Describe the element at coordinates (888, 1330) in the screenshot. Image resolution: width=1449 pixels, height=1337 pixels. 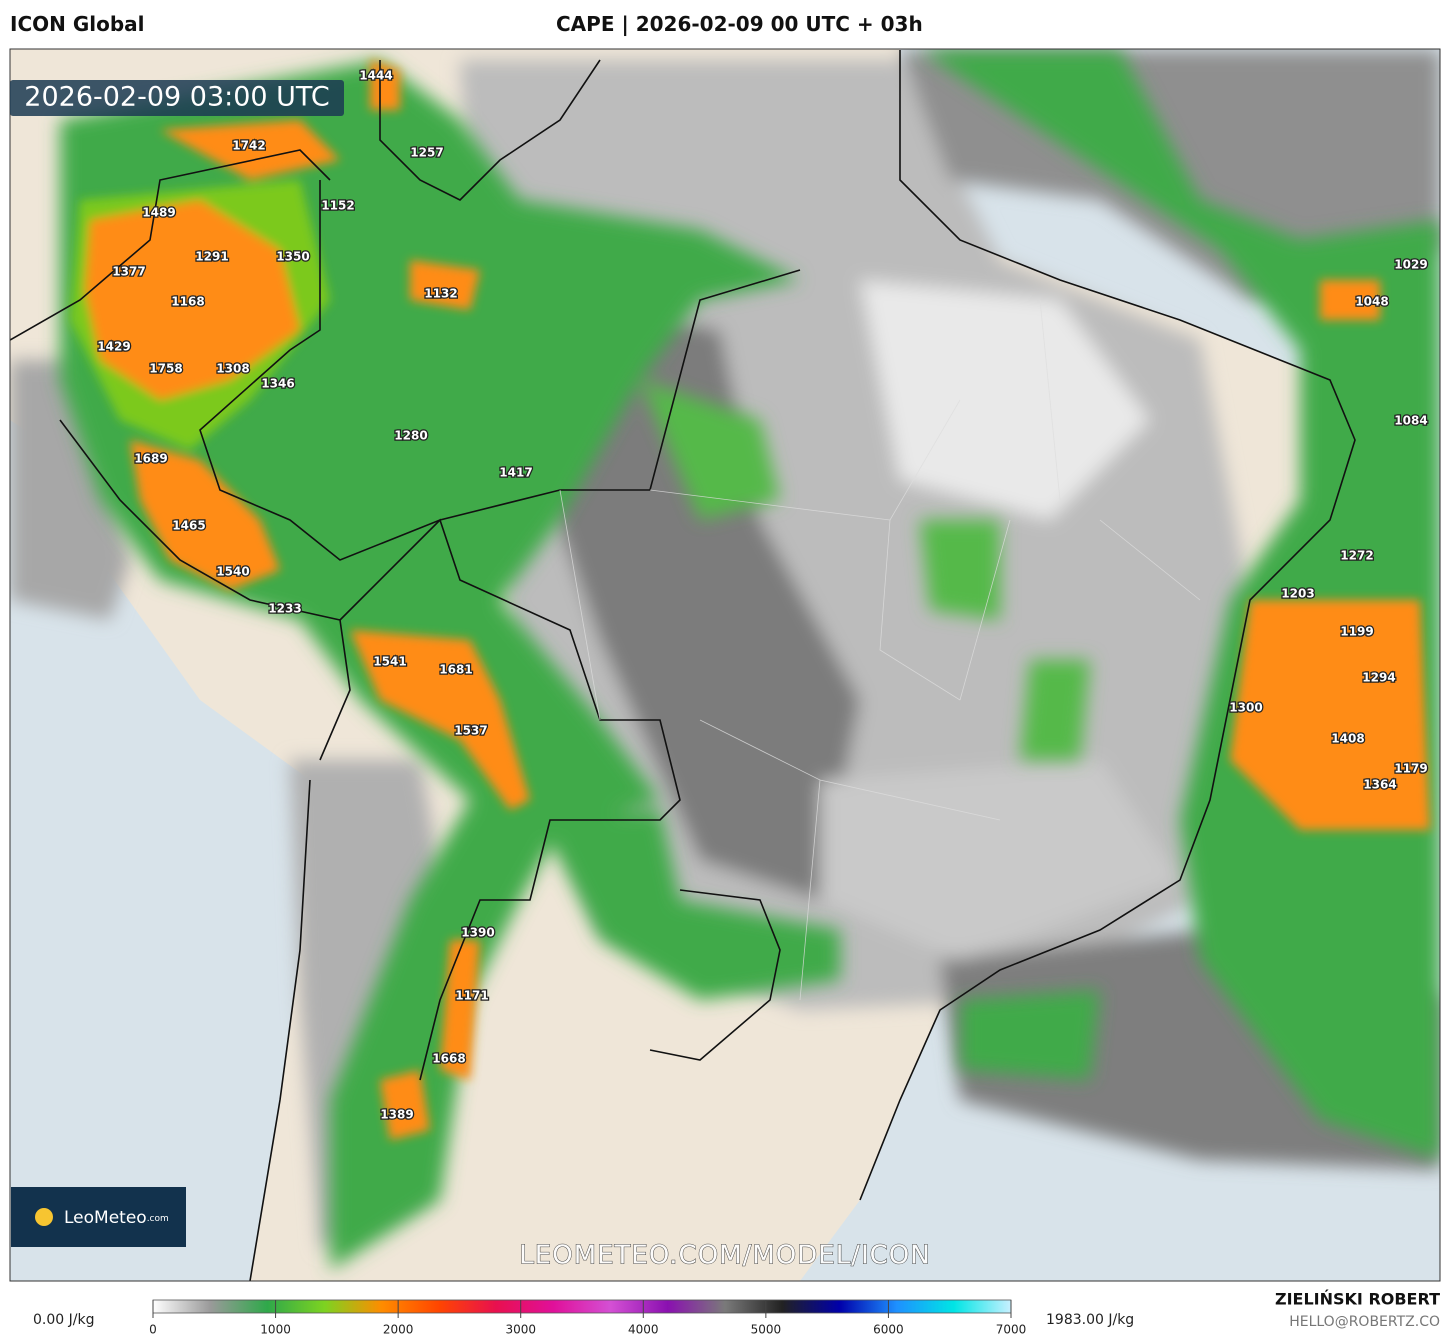
I see `colorbar-tick-label: 6000` at that location.